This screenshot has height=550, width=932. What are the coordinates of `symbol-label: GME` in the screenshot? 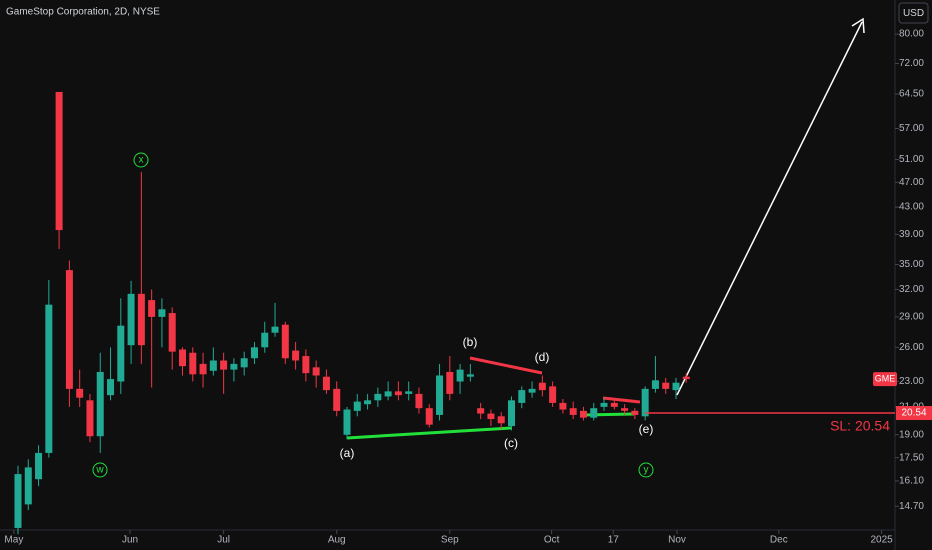 It's located at (885, 378).